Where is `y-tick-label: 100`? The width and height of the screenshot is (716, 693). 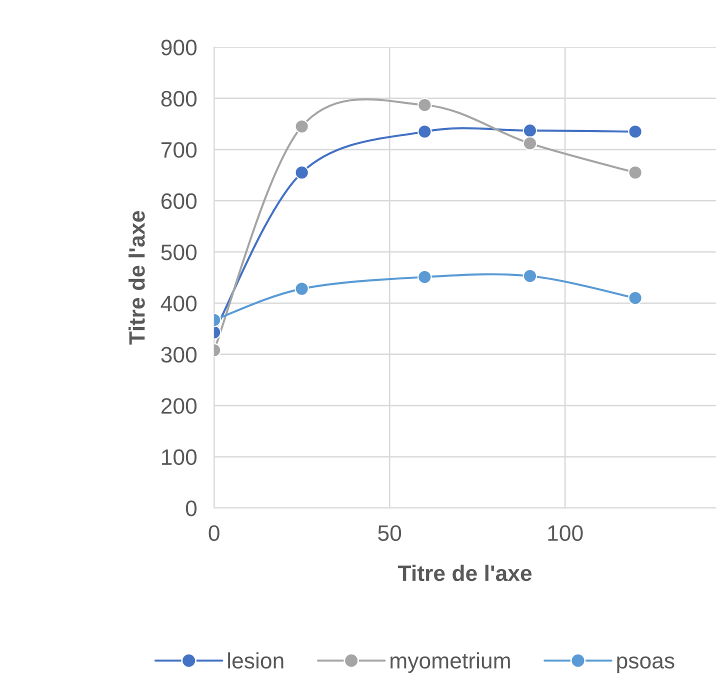 y-tick-label: 100 is located at coordinates (179, 457).